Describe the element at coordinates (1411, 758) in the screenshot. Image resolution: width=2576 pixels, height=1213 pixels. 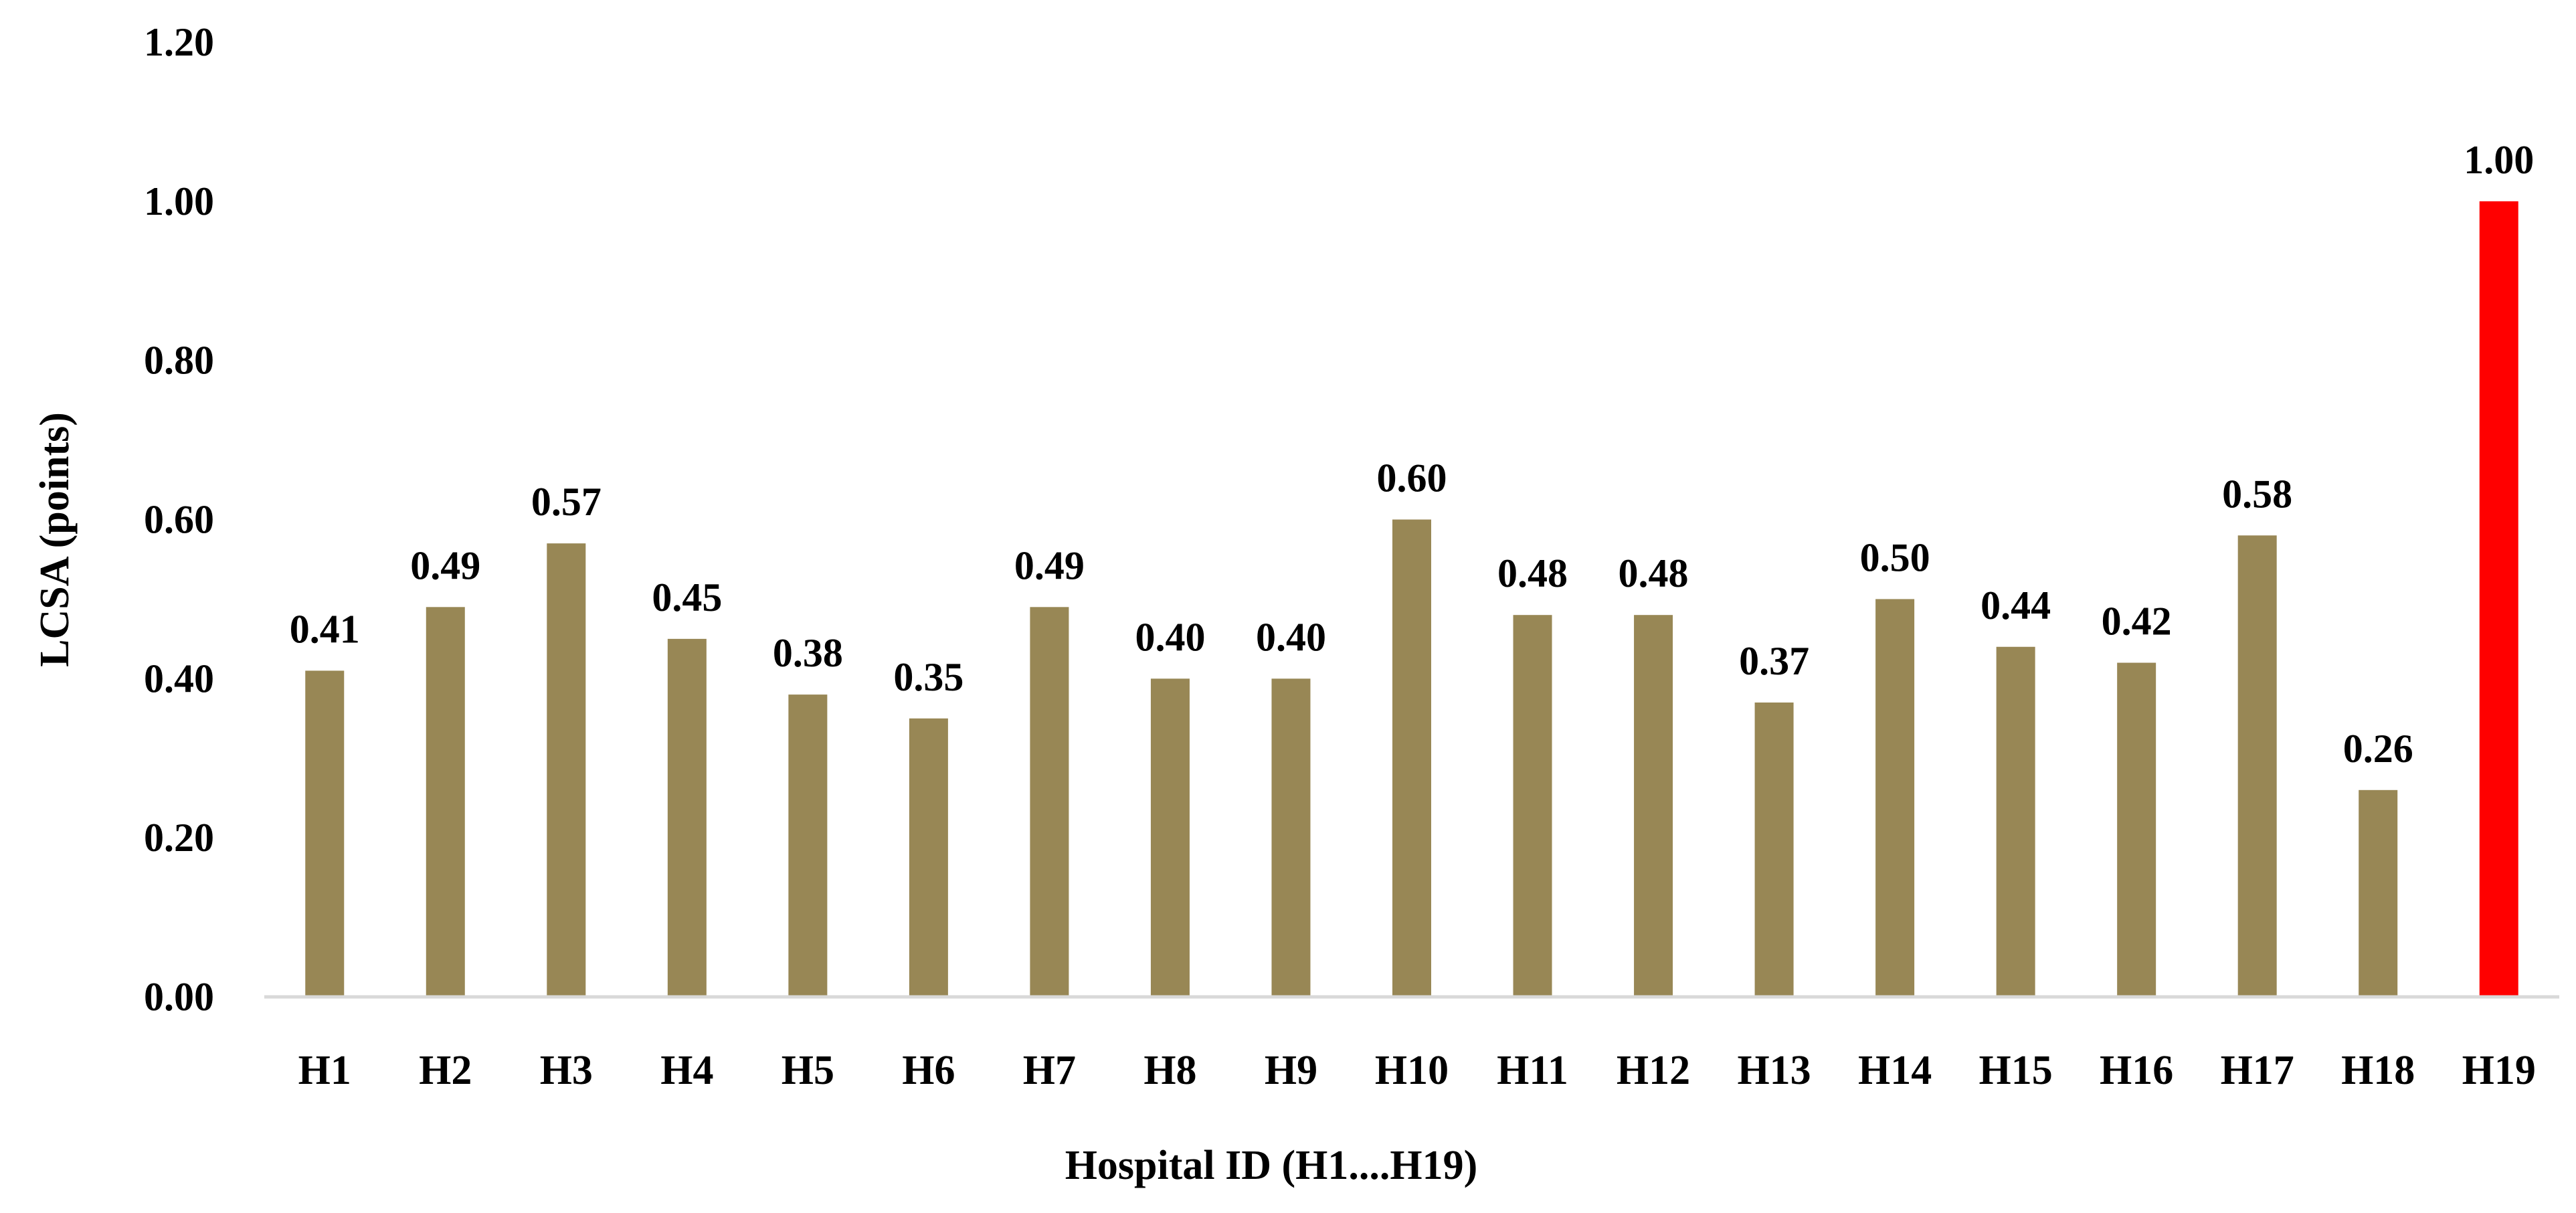
I see `bar-h10` at that location.